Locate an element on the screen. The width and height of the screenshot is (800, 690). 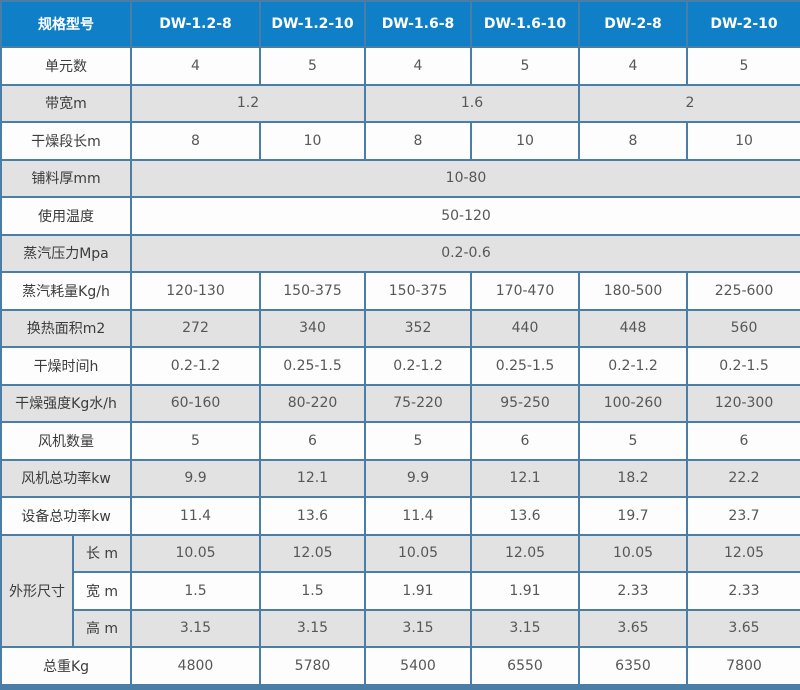
row-label: 风机总功率kw is located at coordinates (66, 478).